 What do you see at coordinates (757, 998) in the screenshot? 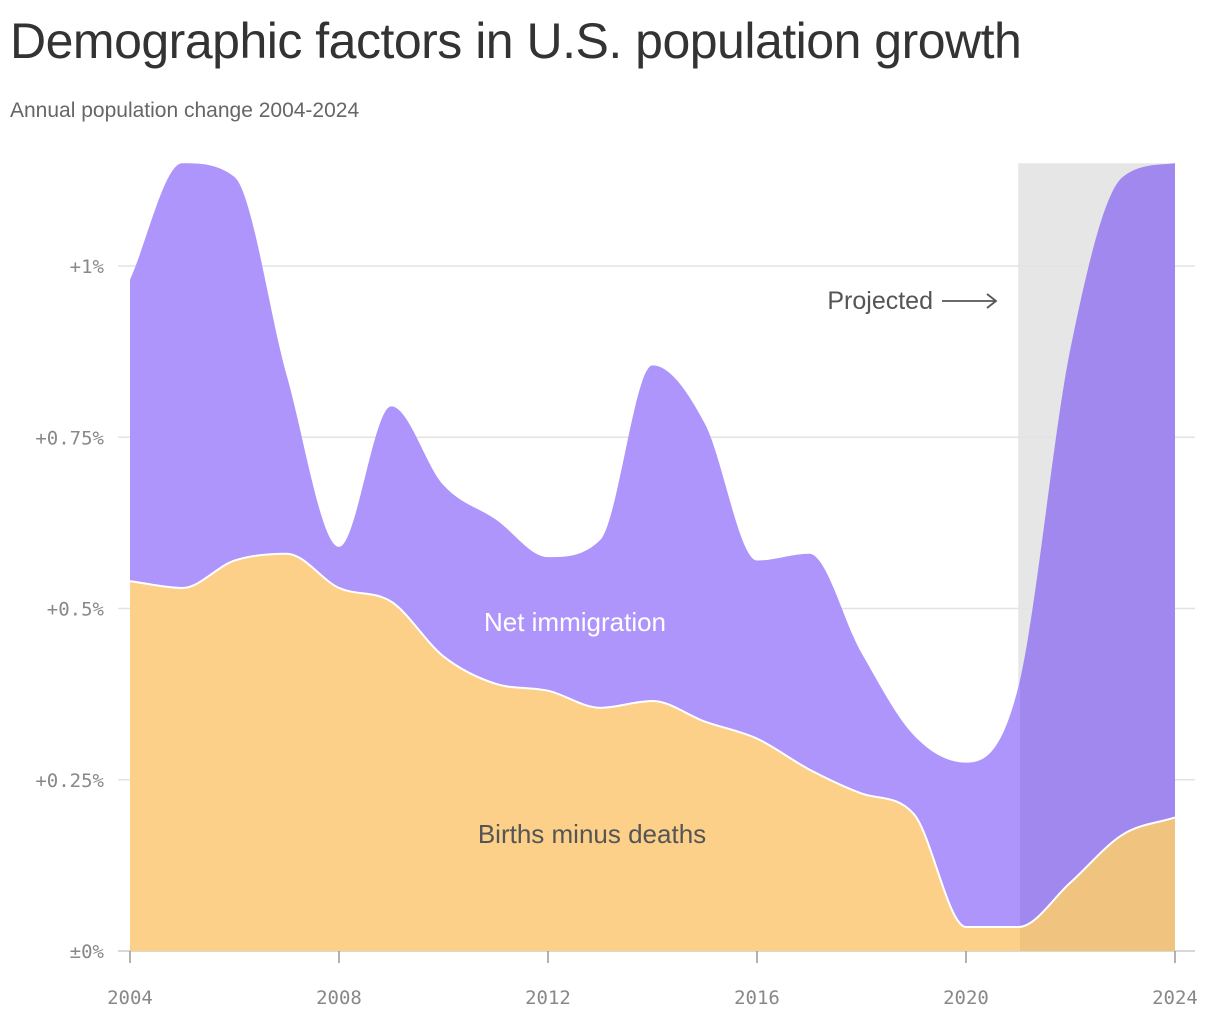
I see `x-tick-label: 2016` at bounding box center [757, 998].